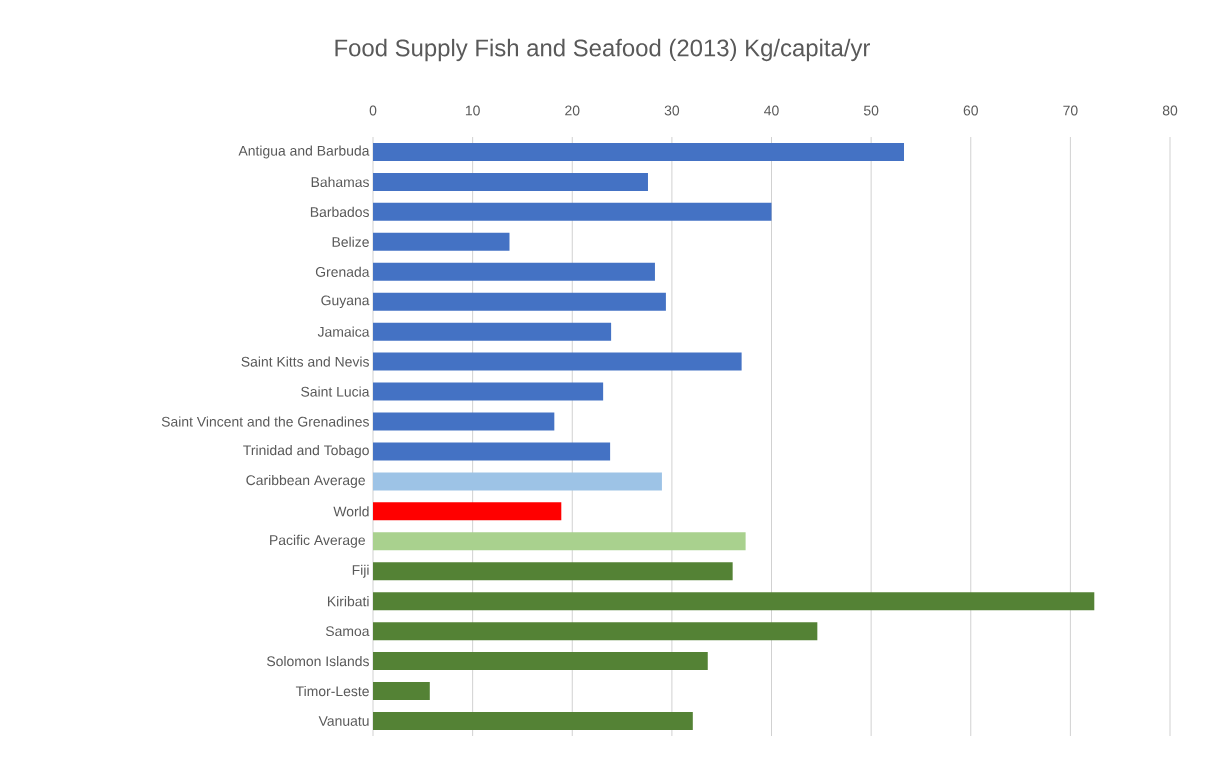 Image resolution: width=1205 pixels, height=758 pixels. I want to click on y-tick-label: Belize, so click(350, 241).